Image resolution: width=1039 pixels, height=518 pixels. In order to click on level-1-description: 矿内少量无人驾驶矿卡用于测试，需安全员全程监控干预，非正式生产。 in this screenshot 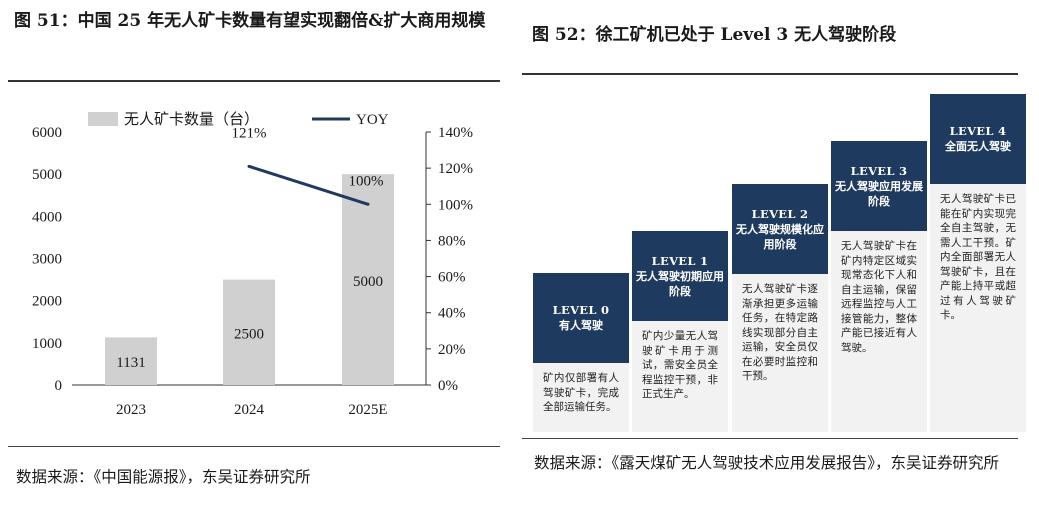, I will do `click(680, 376)`.